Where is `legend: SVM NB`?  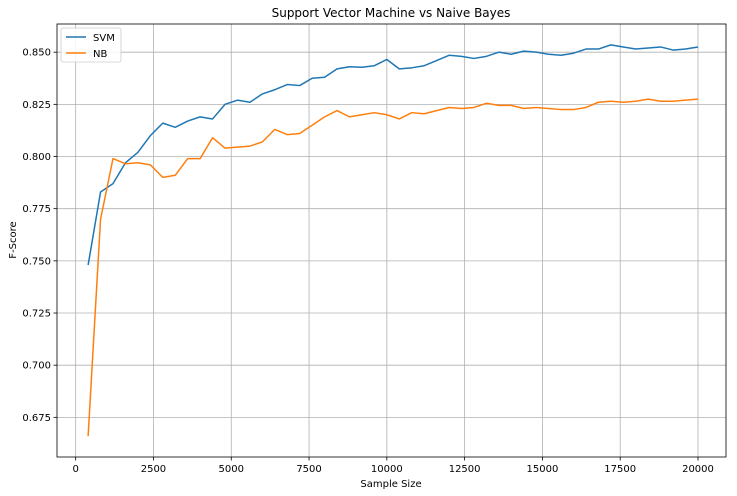
legend: SVM NB is located at coordinates (91, 45).